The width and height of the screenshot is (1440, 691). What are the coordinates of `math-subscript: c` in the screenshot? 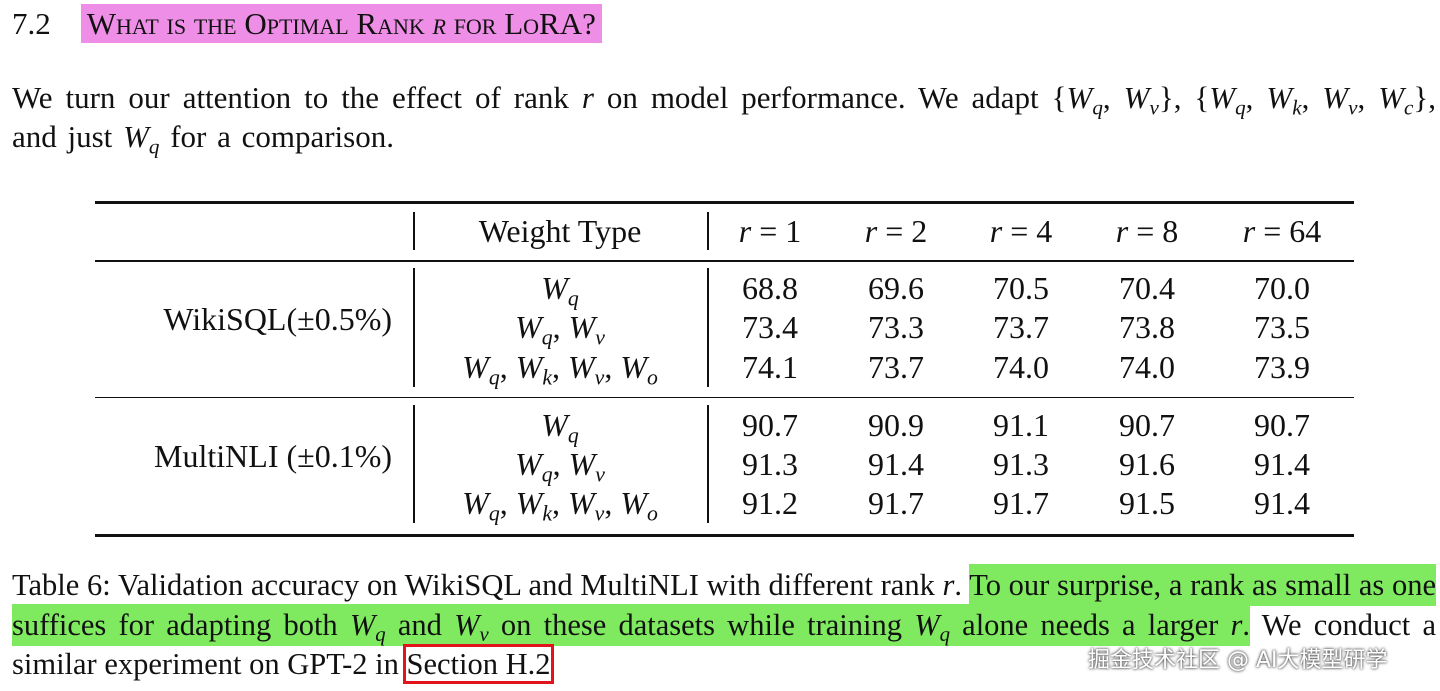 It's located at (1409, 107).